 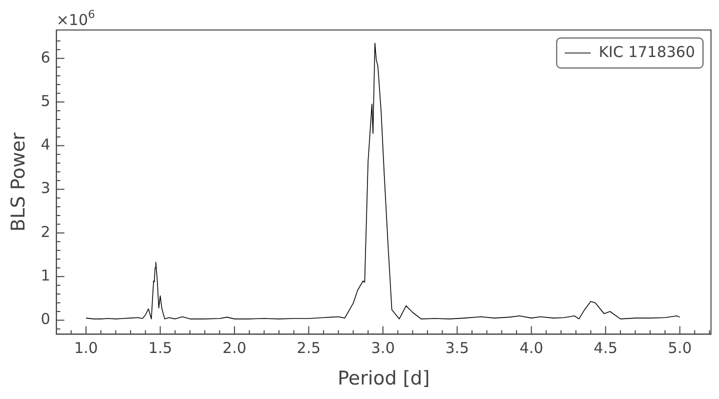 What do you see at coordinates (234, 348) in the screenshot?
I see `x-tick-label: 2.0` at bounding box center [234, 348].